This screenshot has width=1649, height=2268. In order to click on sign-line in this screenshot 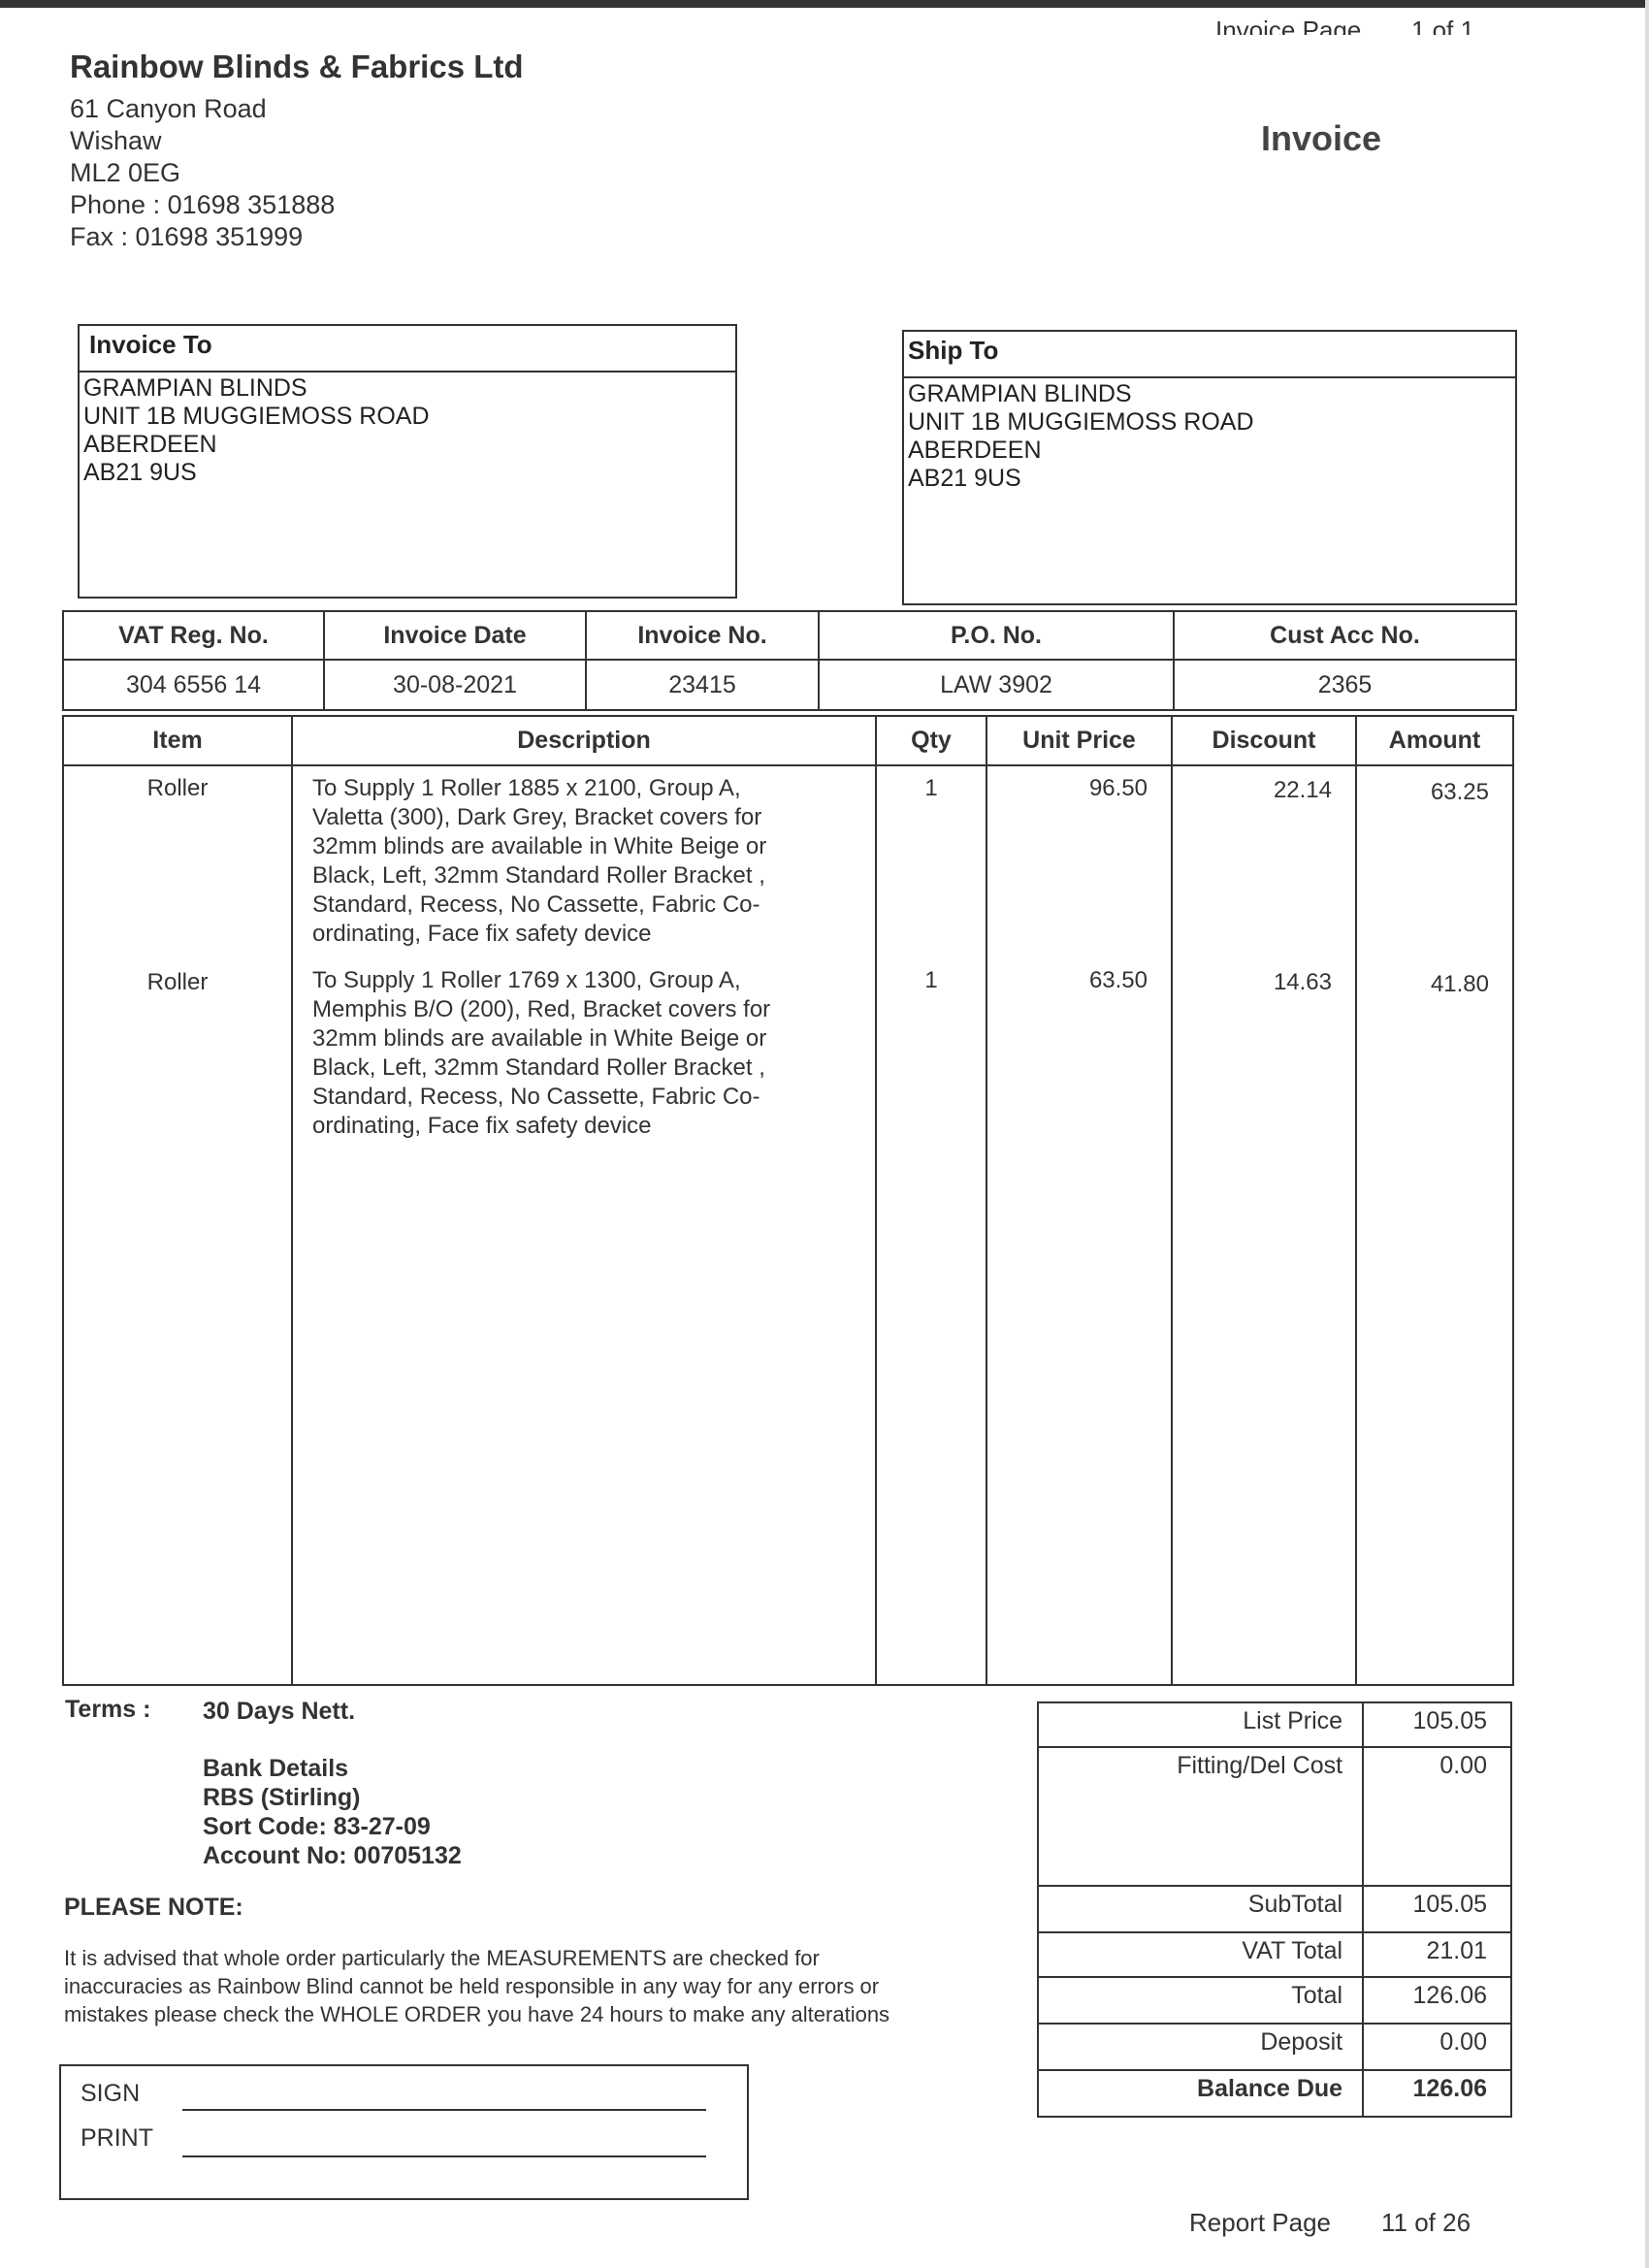, I will do `click(444, 2110)`.